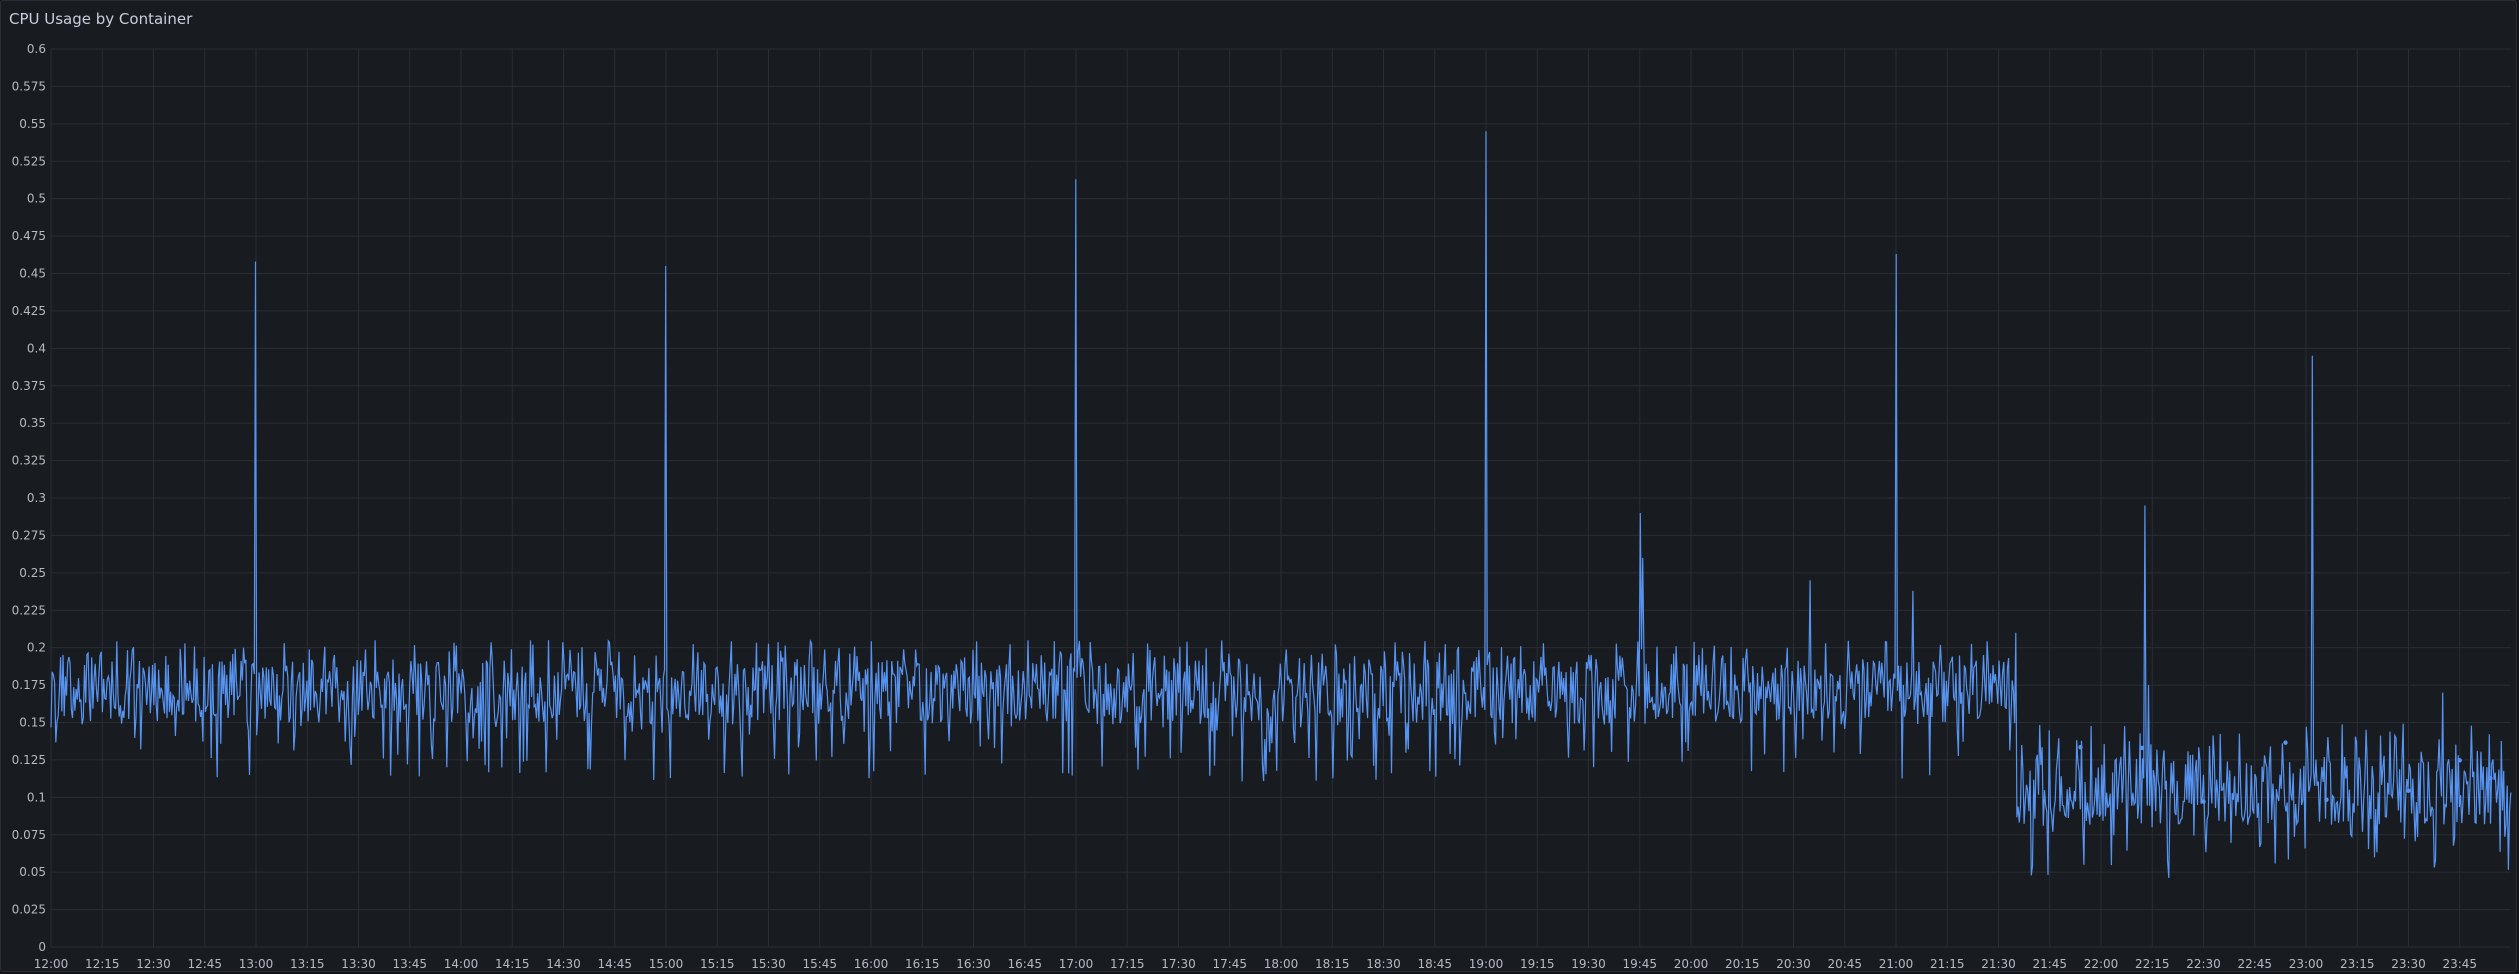  I want to click on x-tick-label: 15:15, so click(717, 964).